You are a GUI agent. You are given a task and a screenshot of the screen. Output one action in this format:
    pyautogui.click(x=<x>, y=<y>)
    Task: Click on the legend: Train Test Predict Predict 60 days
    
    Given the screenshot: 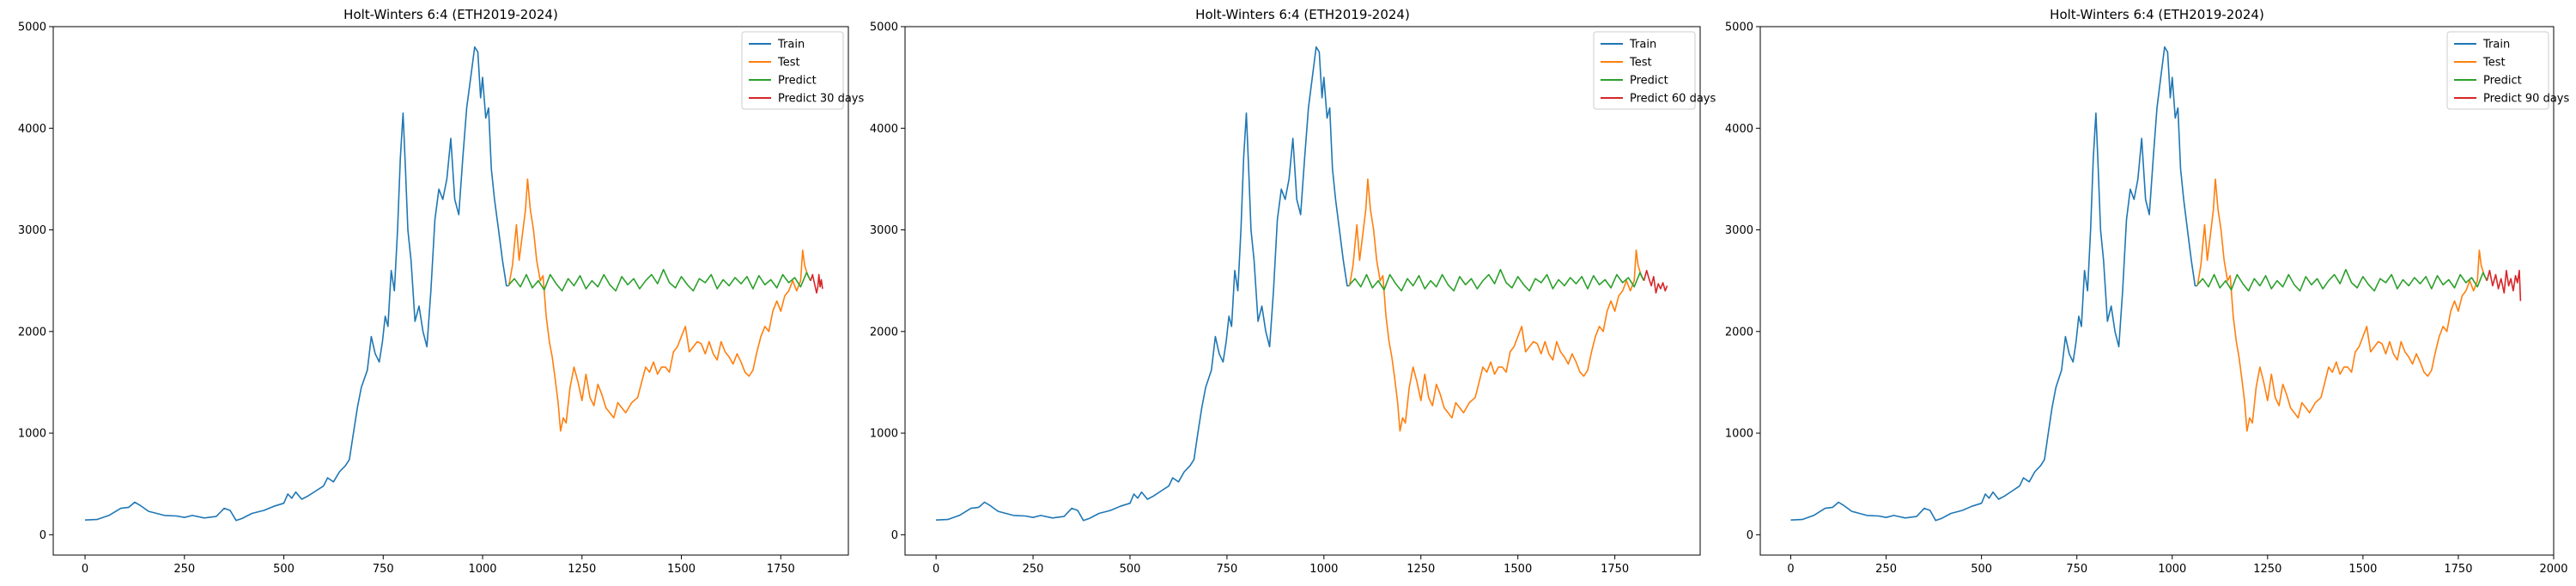 What is the action you would take?
    pyautogui.click(x=1654, y=70)
    